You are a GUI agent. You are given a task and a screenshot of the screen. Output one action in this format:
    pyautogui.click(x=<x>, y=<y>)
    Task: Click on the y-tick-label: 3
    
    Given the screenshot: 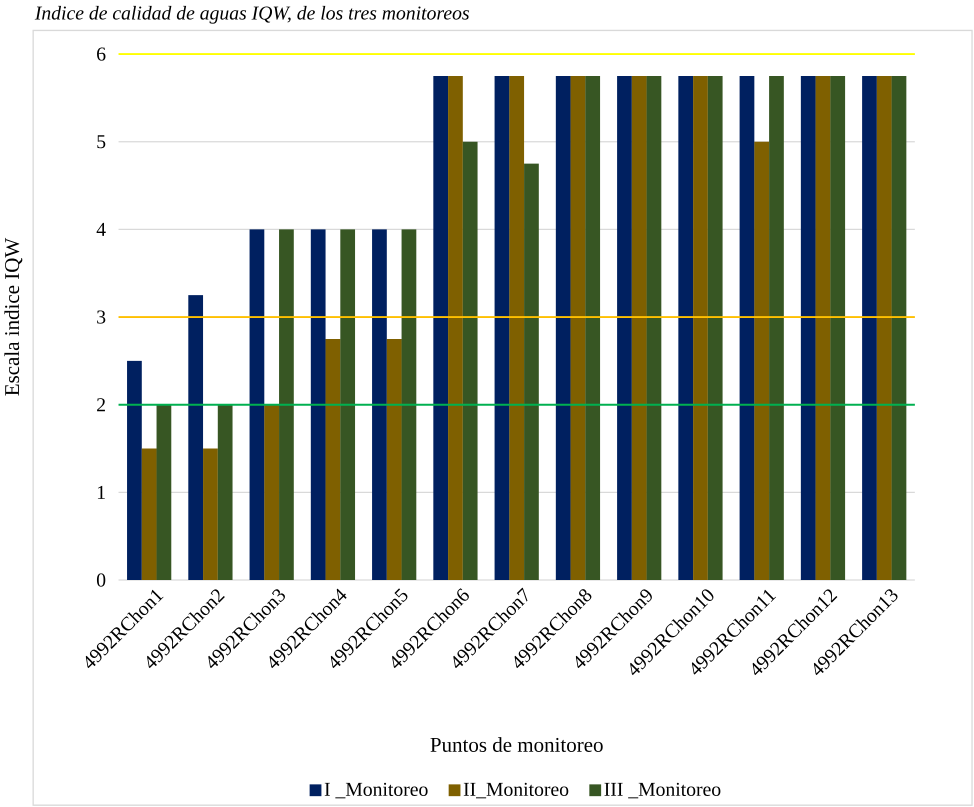 What is the action you would take?
    pyautogui.click(x=101, y=317)
    